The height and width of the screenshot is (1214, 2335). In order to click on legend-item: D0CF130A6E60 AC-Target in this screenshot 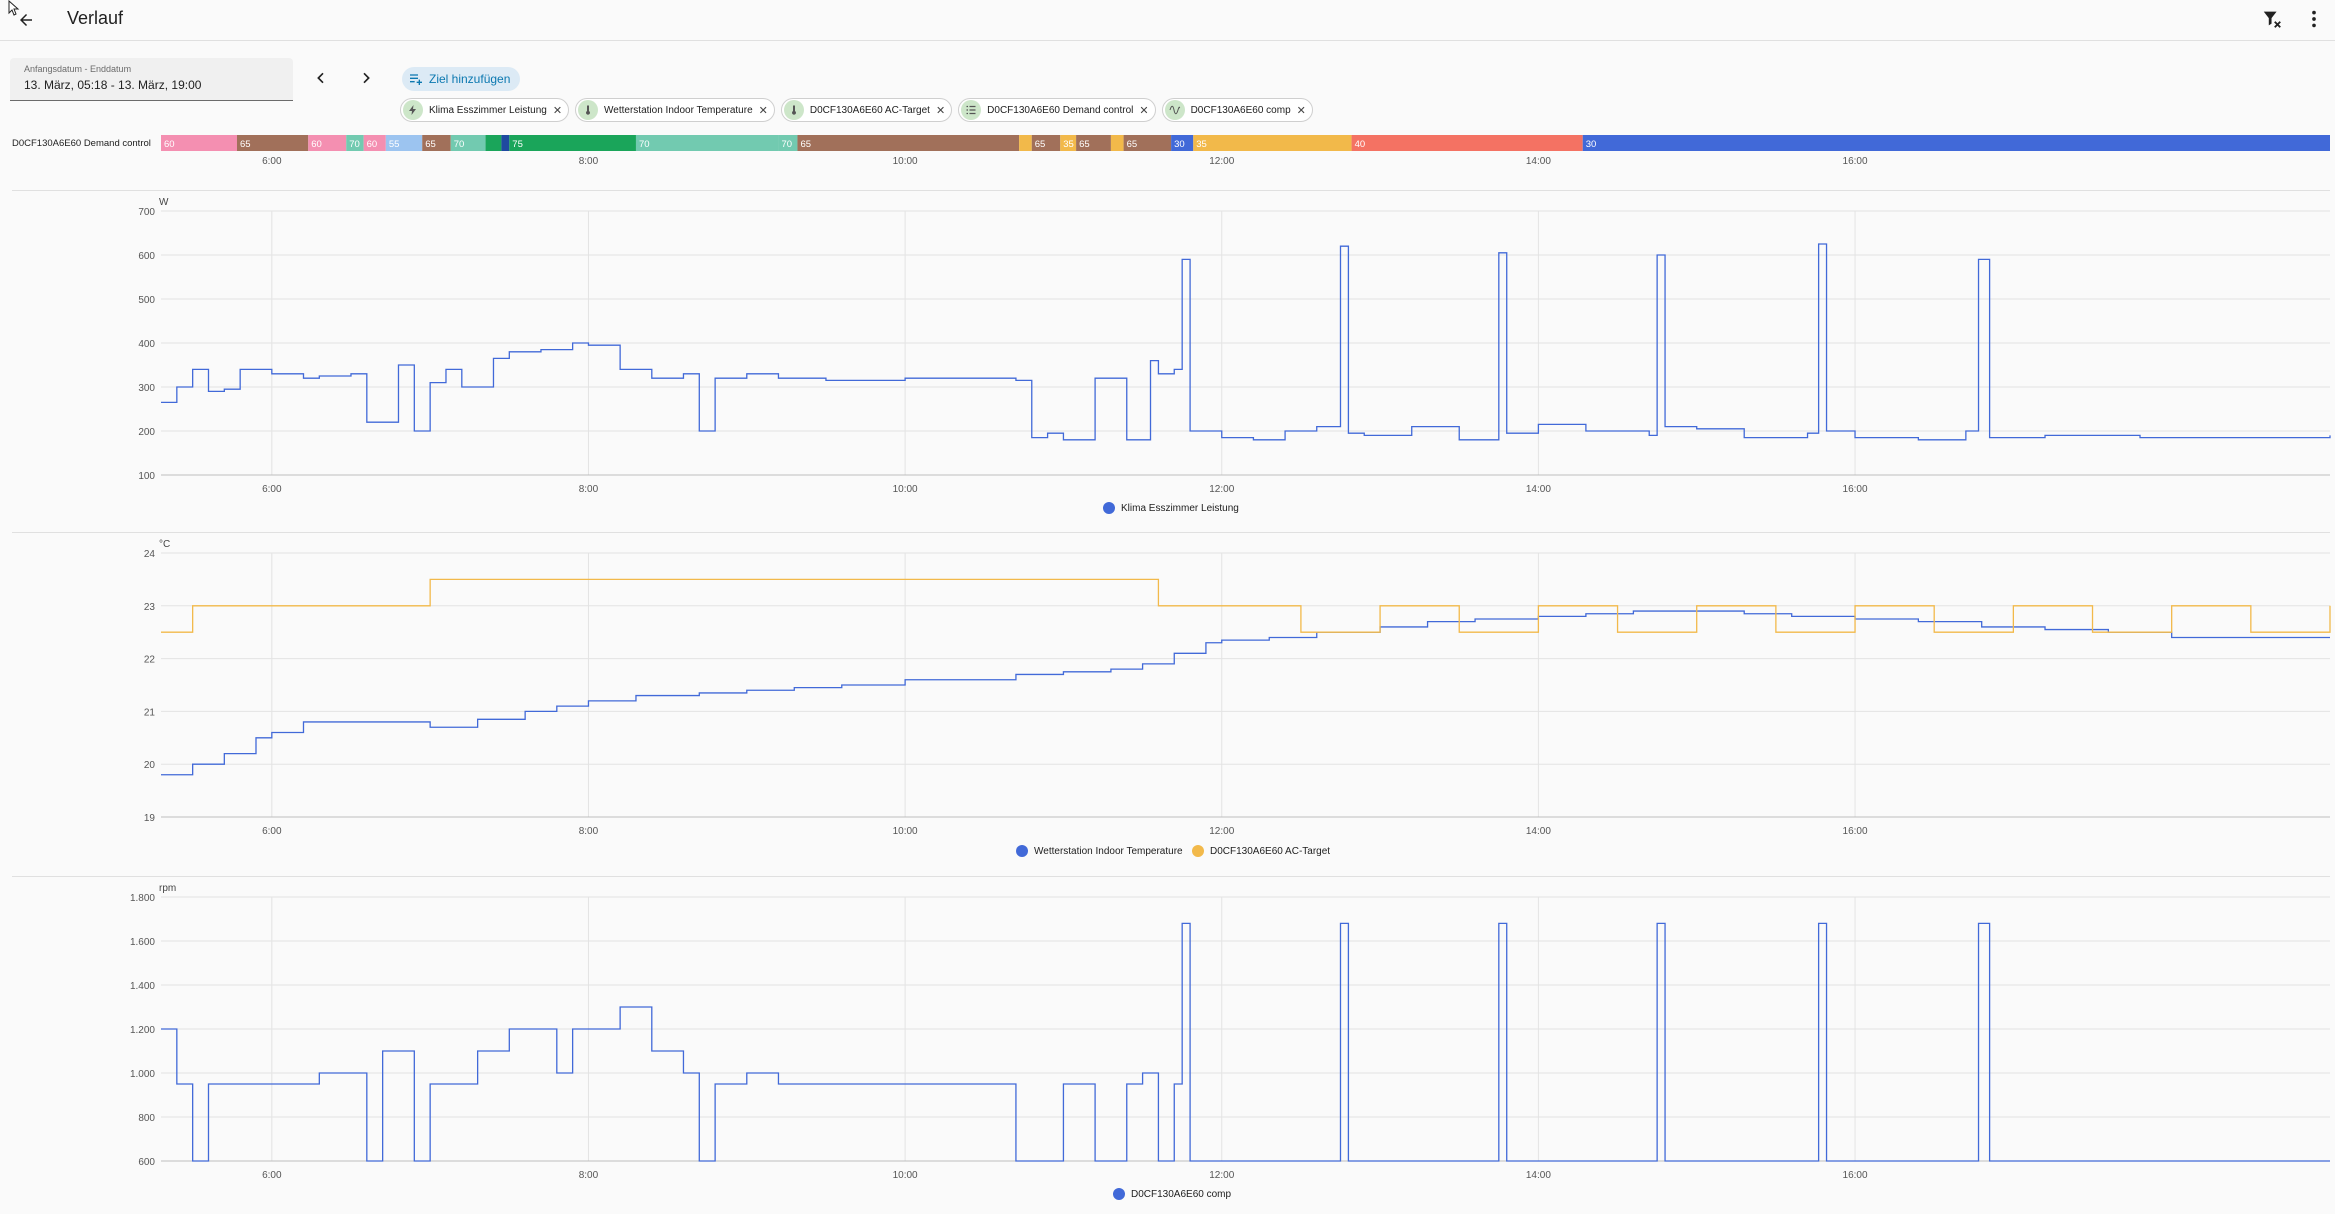, I will do `click(1261, 851)`.